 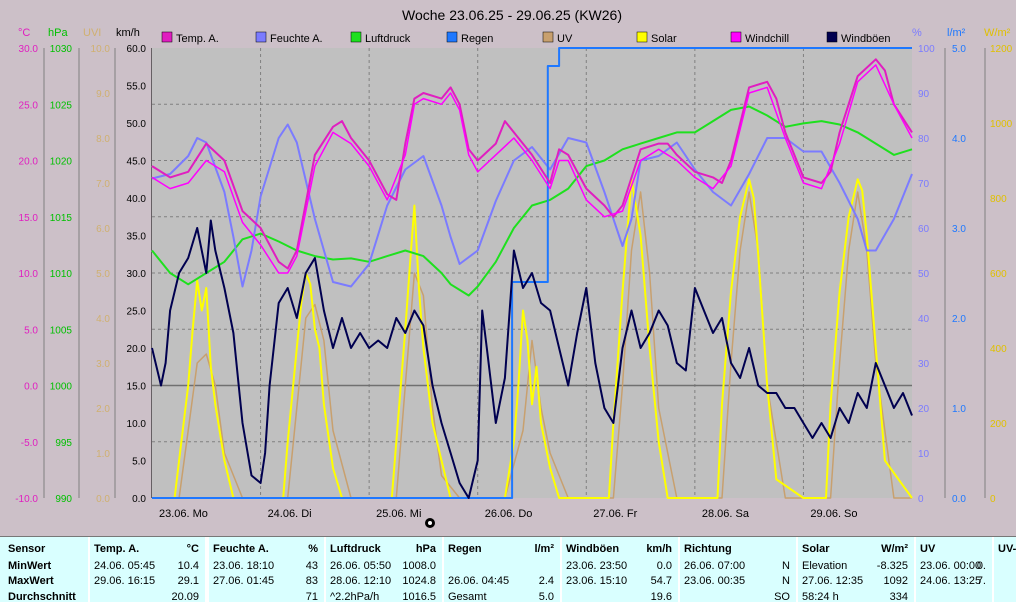 I want to click on stats-col-header-6: Solar, so click(x=816, y=549).